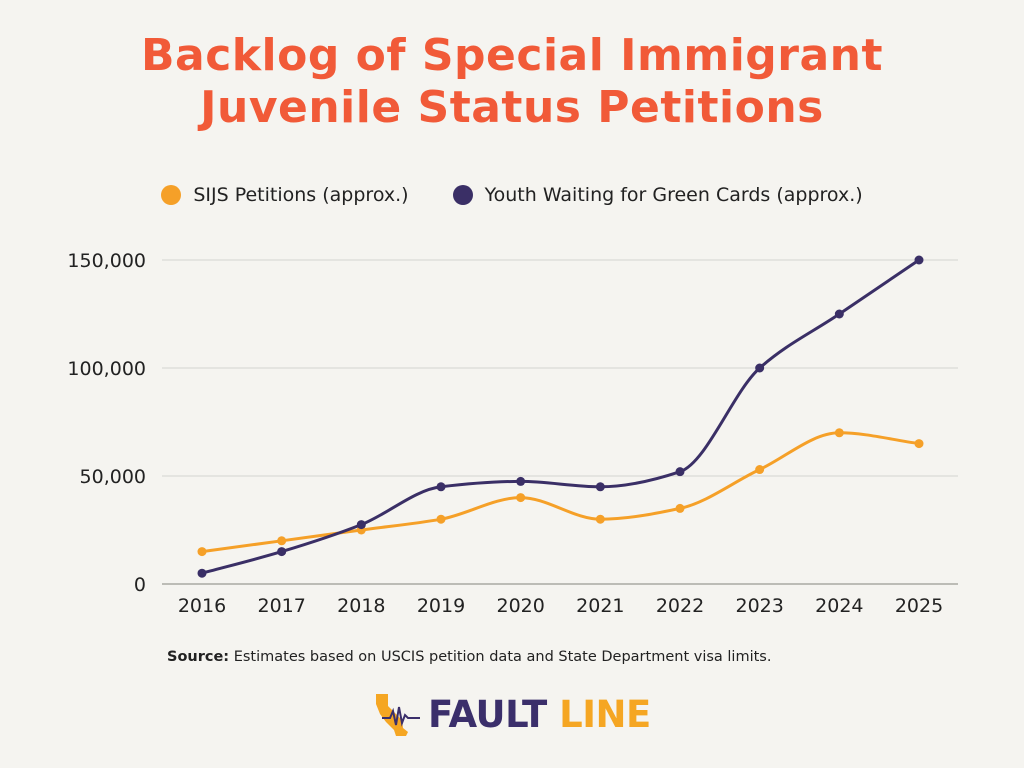 Image resolution: width=1024 pixels, height=768 pixels. I want to click on x-tick-label: 2020, so click(520, 606).